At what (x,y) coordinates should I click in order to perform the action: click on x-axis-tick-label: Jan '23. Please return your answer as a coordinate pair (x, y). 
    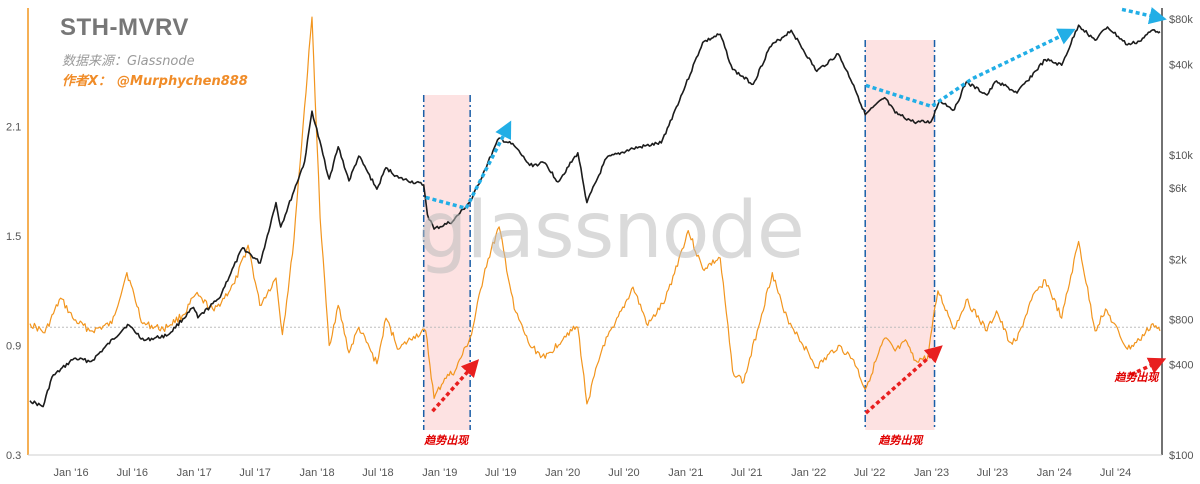
    Looking at the image, I should click on (931, 473).